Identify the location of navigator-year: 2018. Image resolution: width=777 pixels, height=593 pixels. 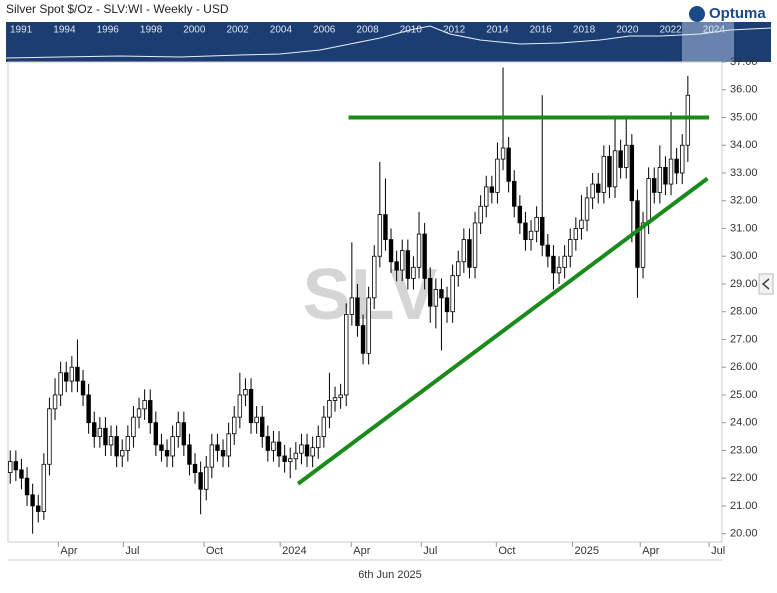
(584, 30).